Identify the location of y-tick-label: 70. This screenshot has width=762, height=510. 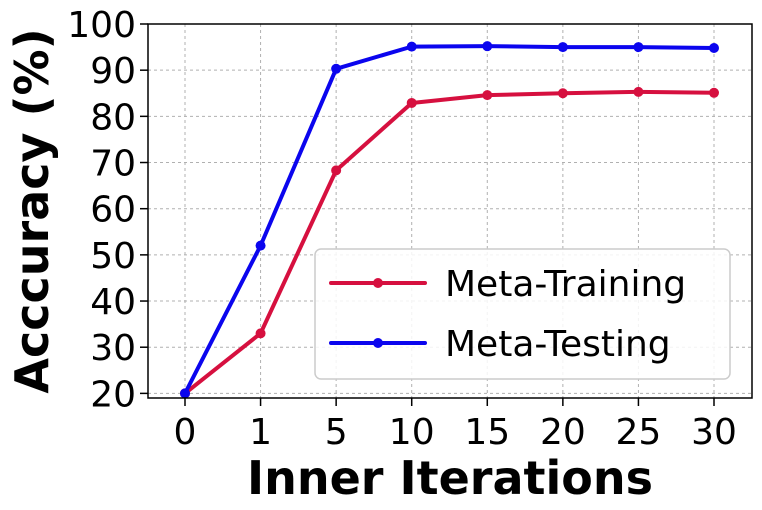
(113, 164).